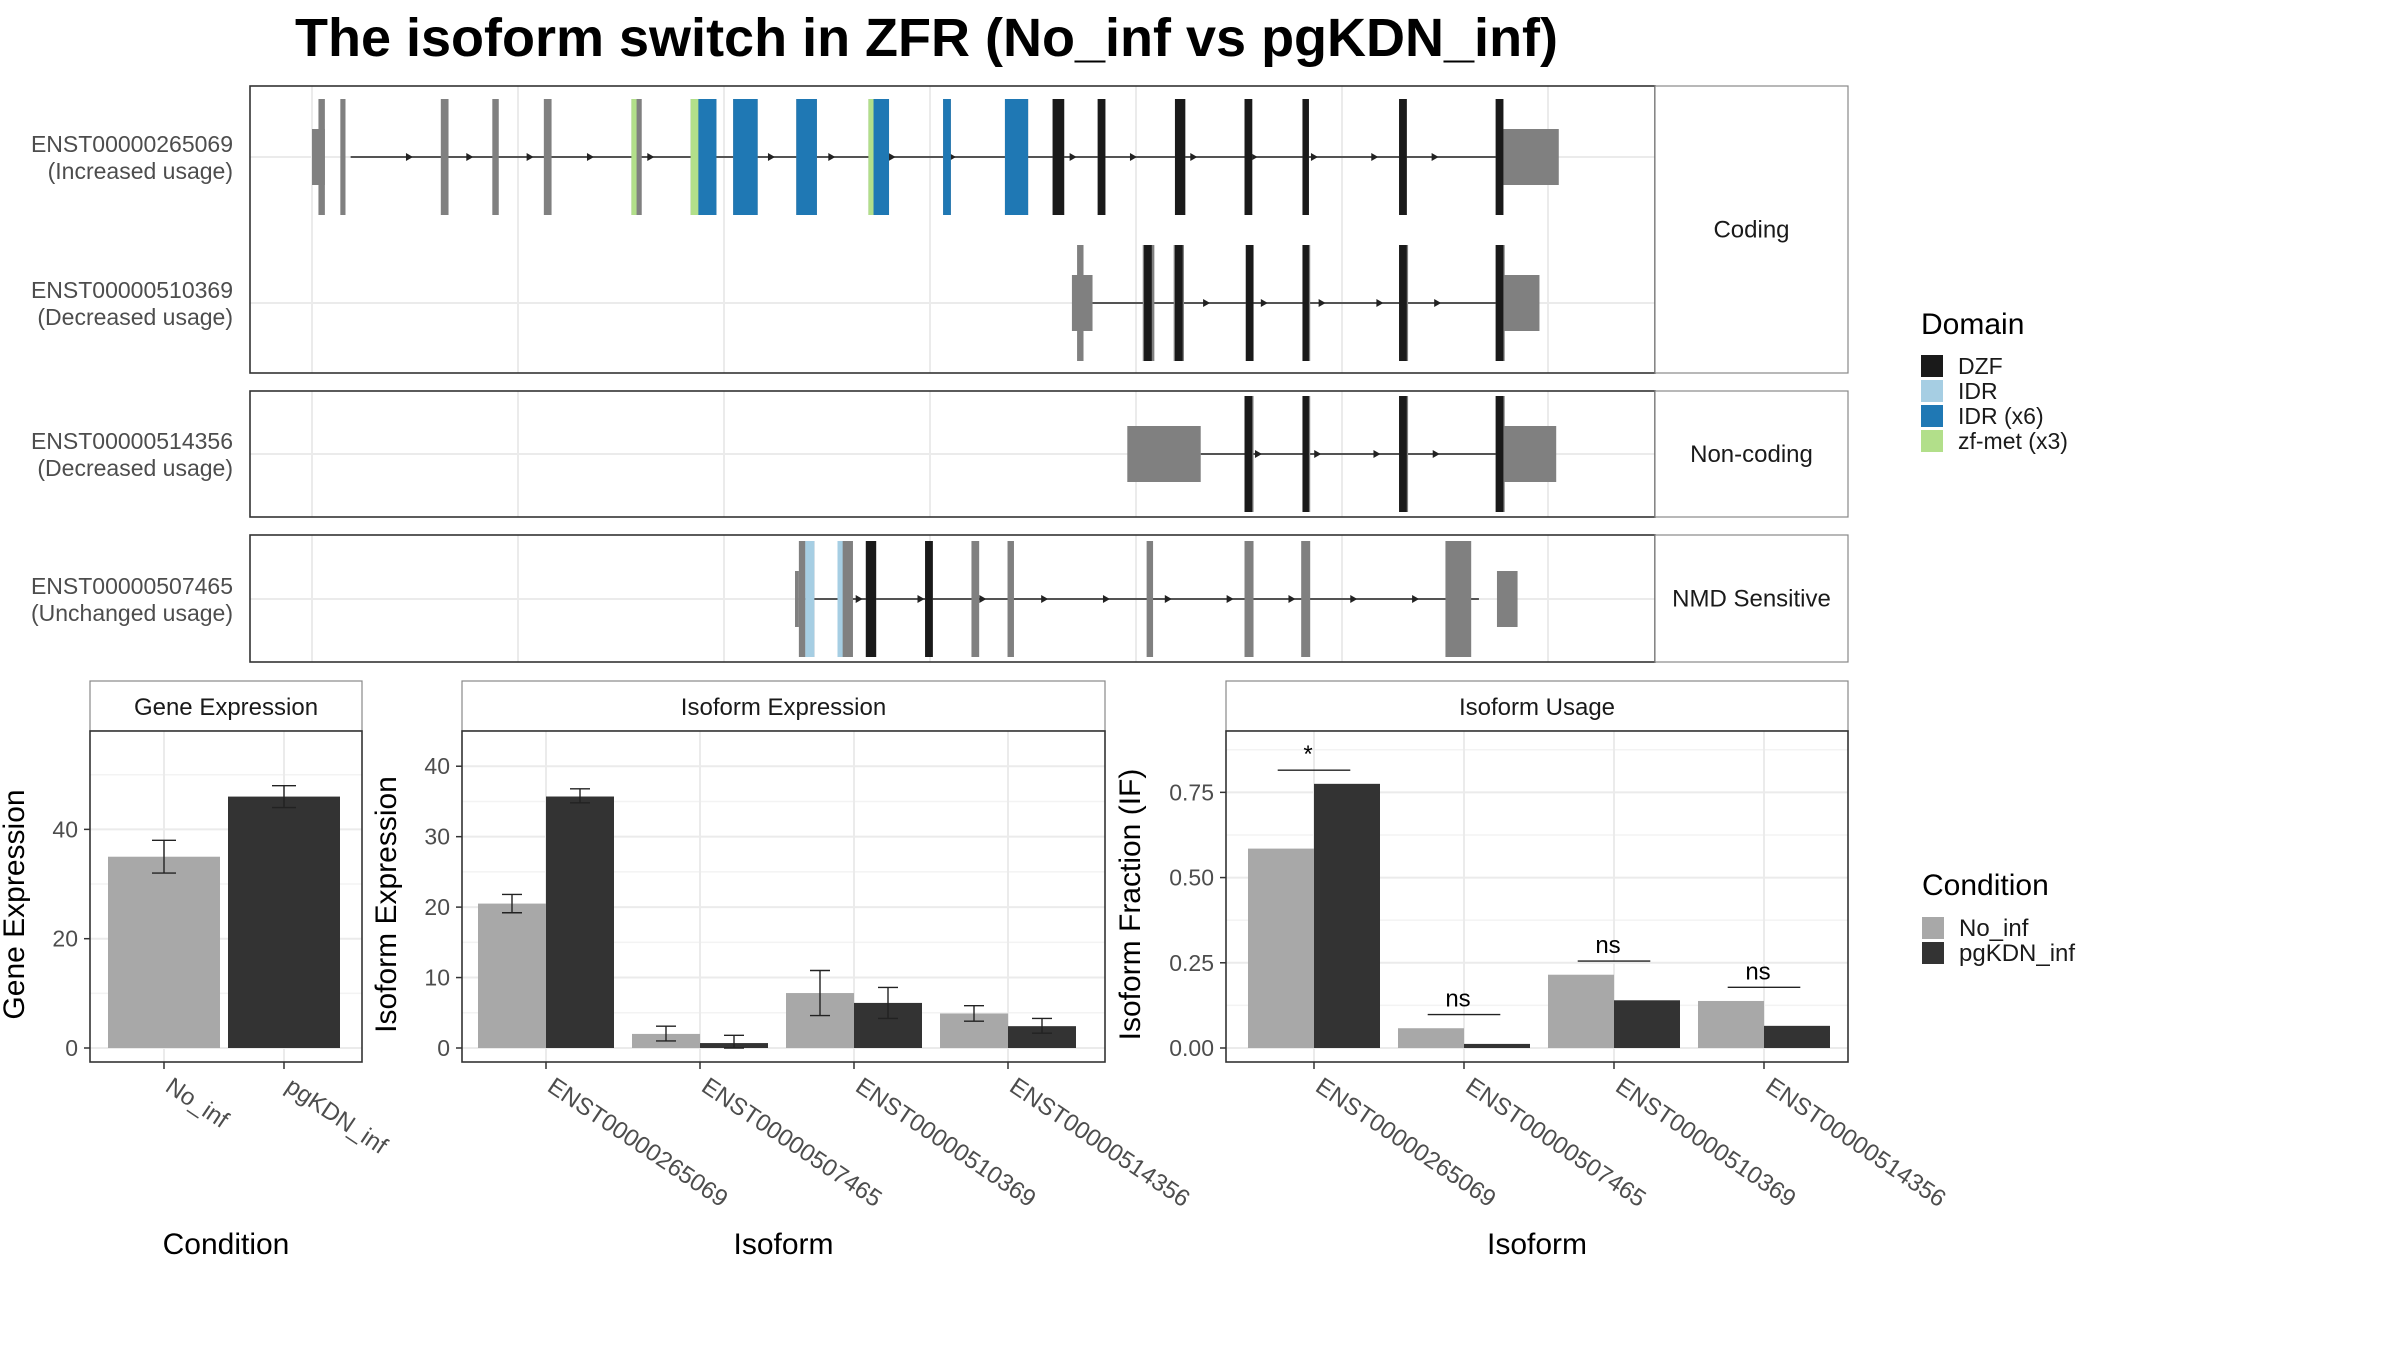 This screenshot has height=1350, width=2400. Describe the element at coordinates (1994, 928) in the screenshot. I see `legend-label: No_inf` at that location.